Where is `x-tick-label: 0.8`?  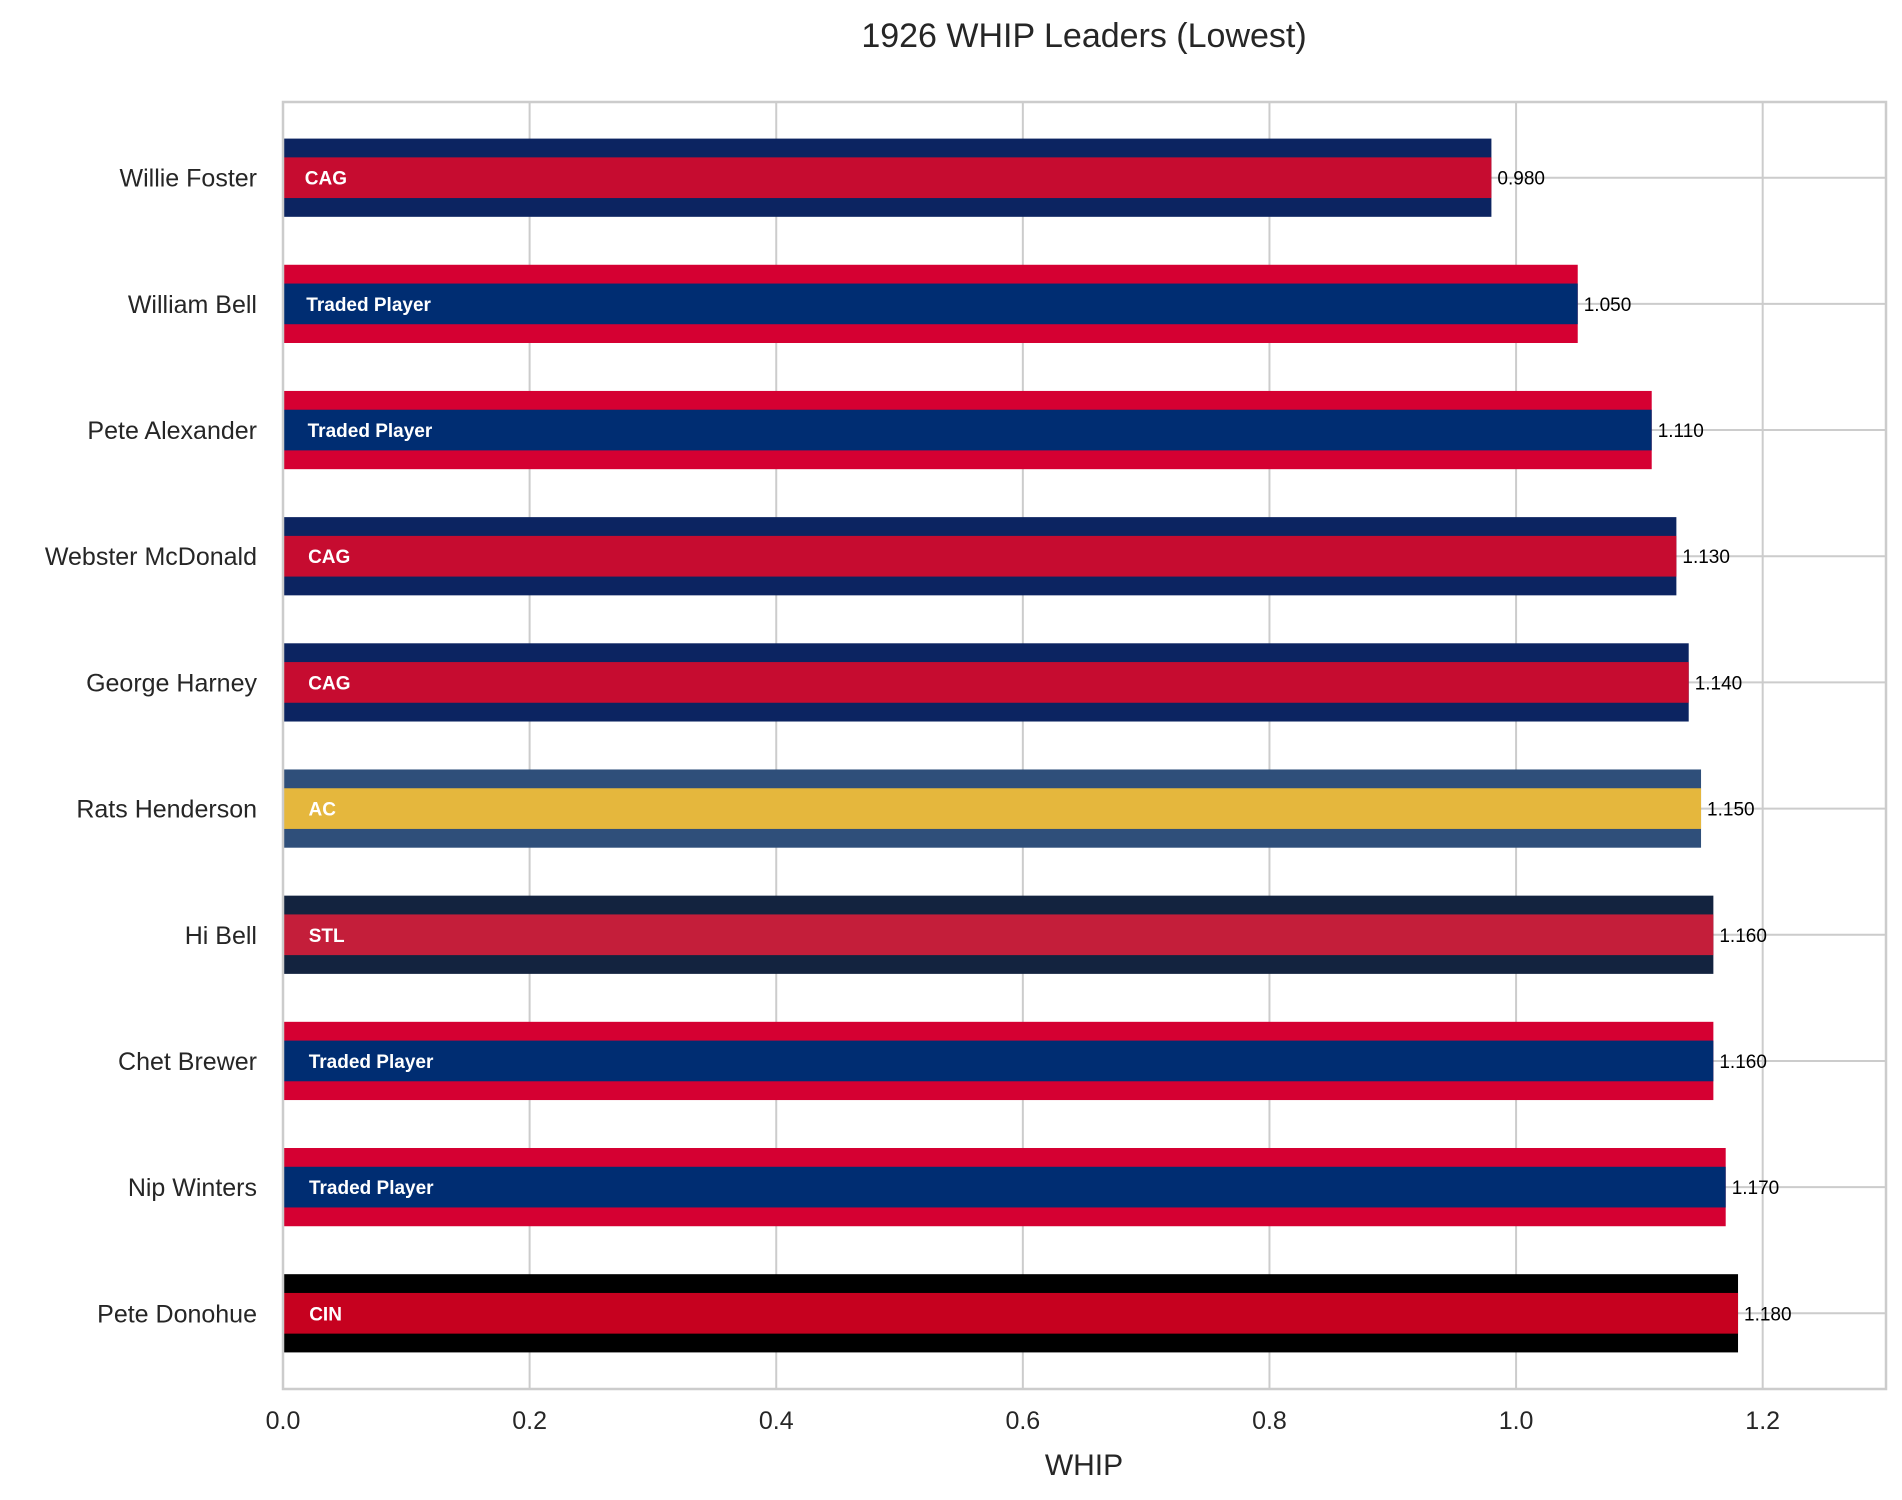
x-tick-label: 0.8 is located at coordinates (1269, 1421).